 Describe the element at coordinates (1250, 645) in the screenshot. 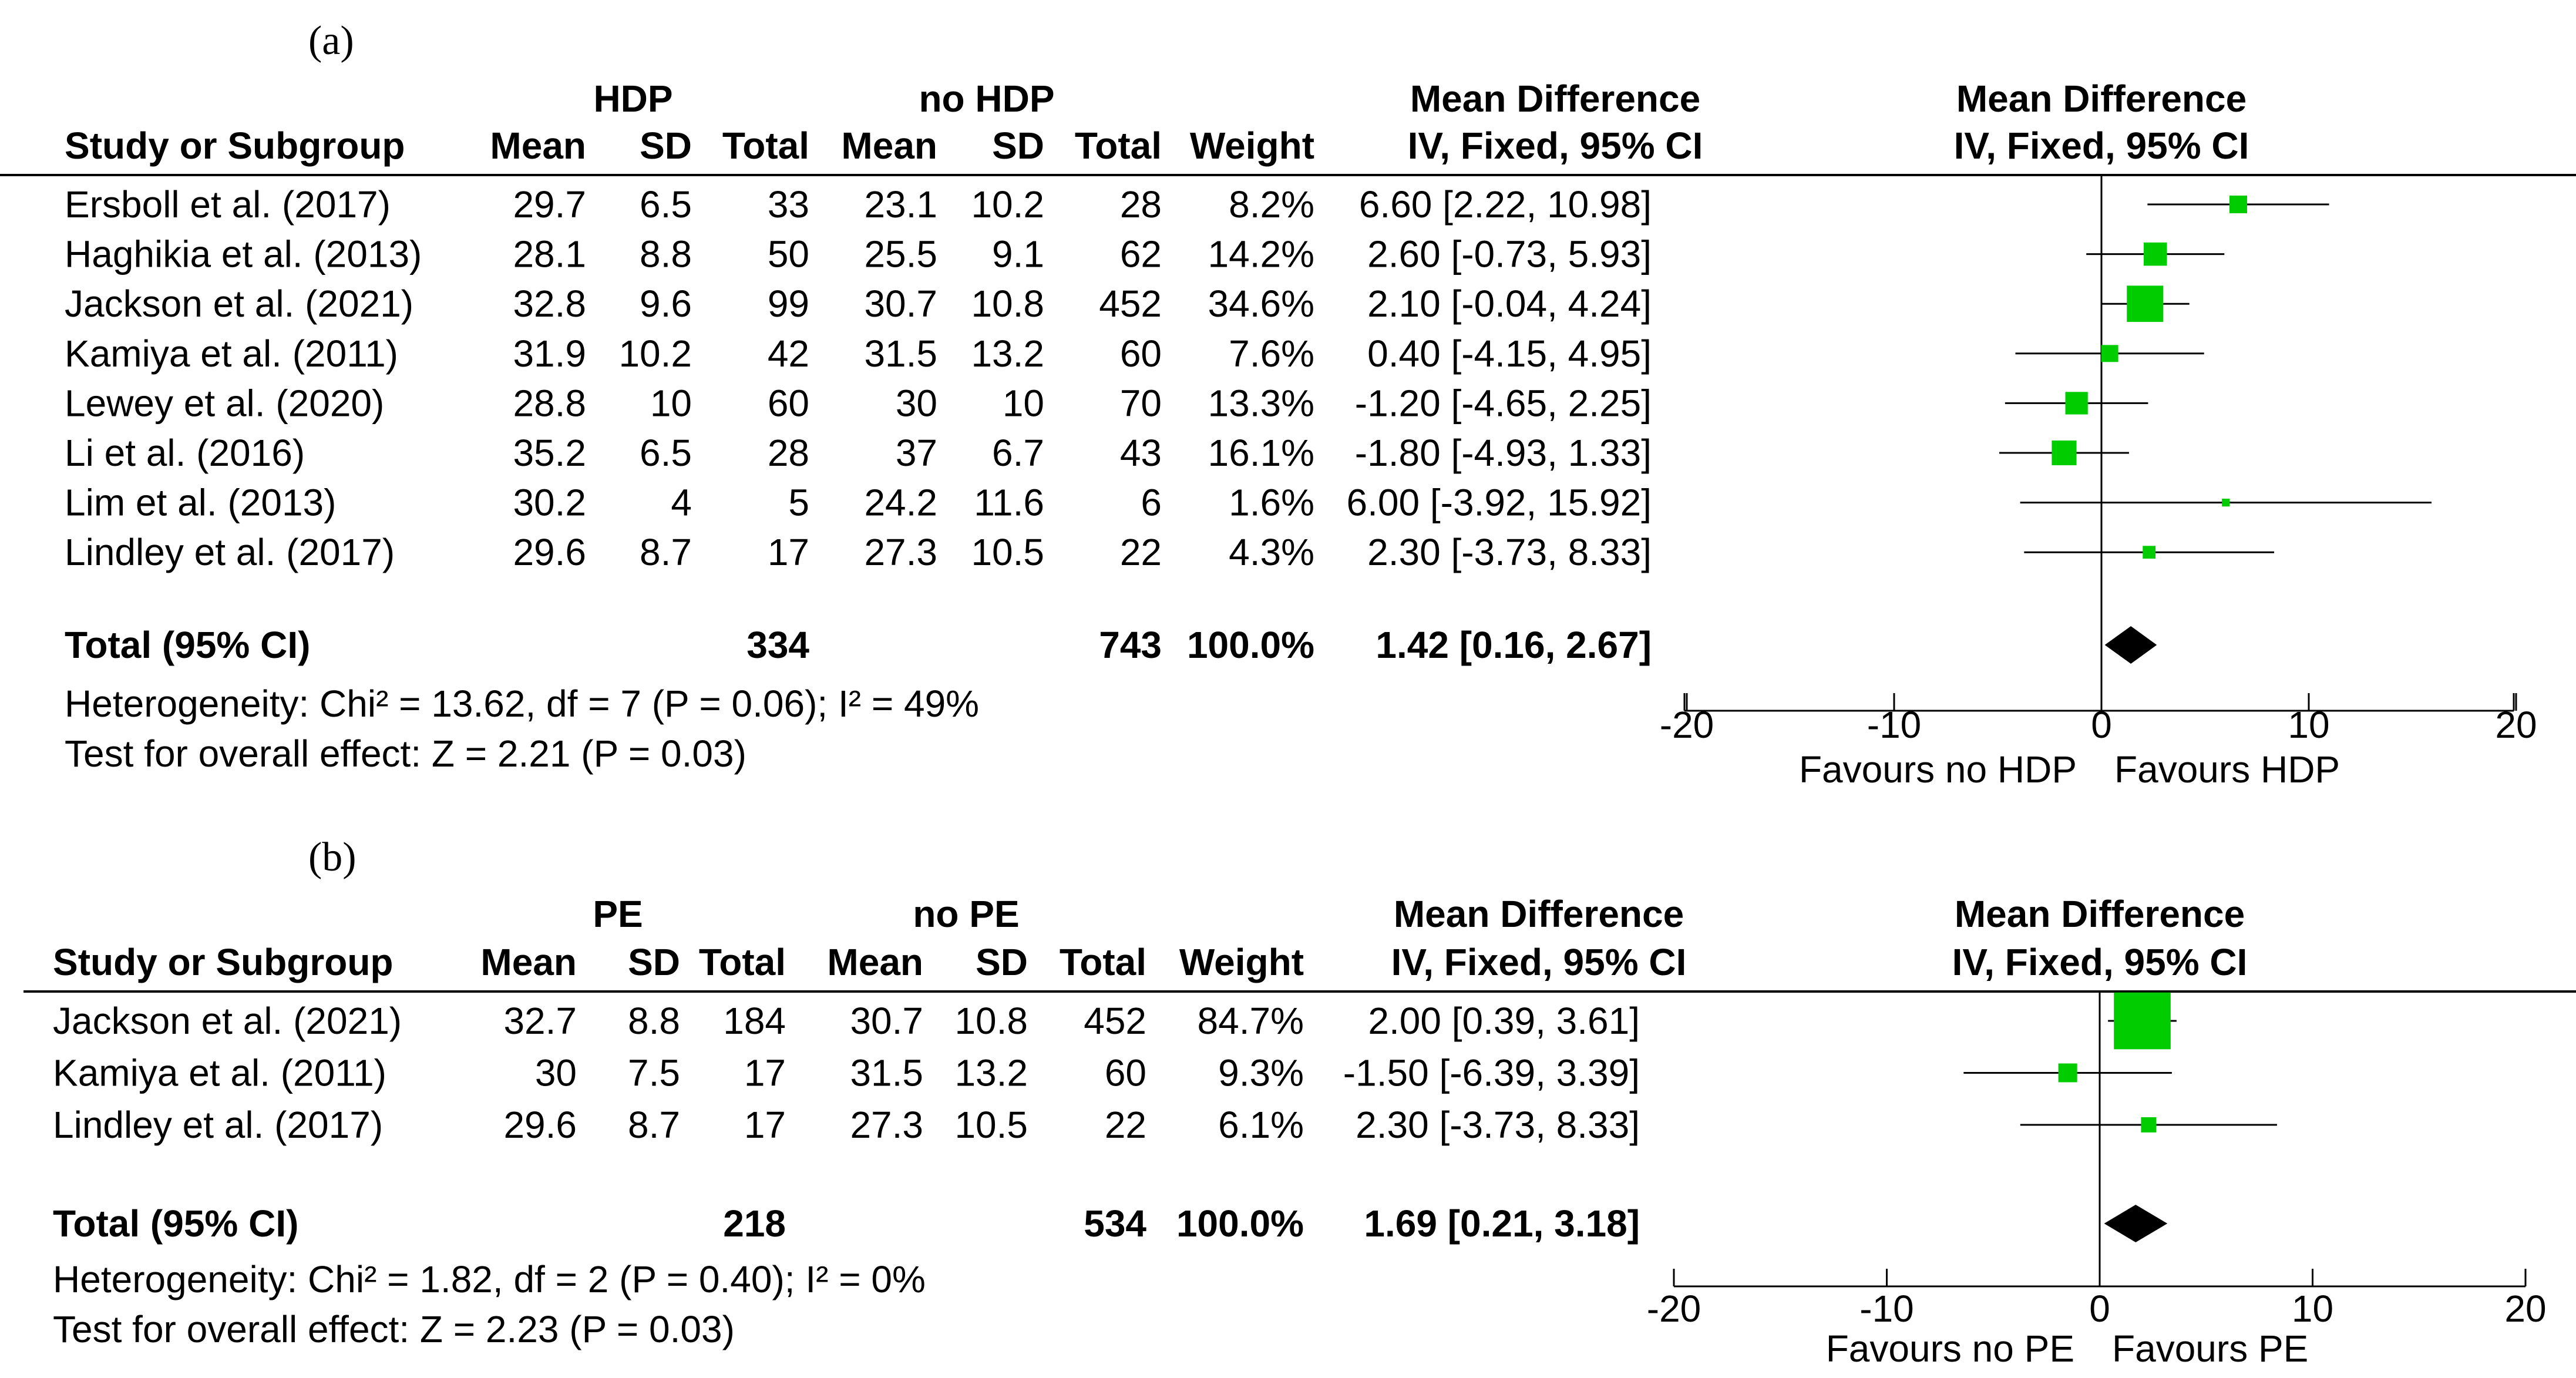

I see `panel-a-total-weight: 100.0%` at that location.